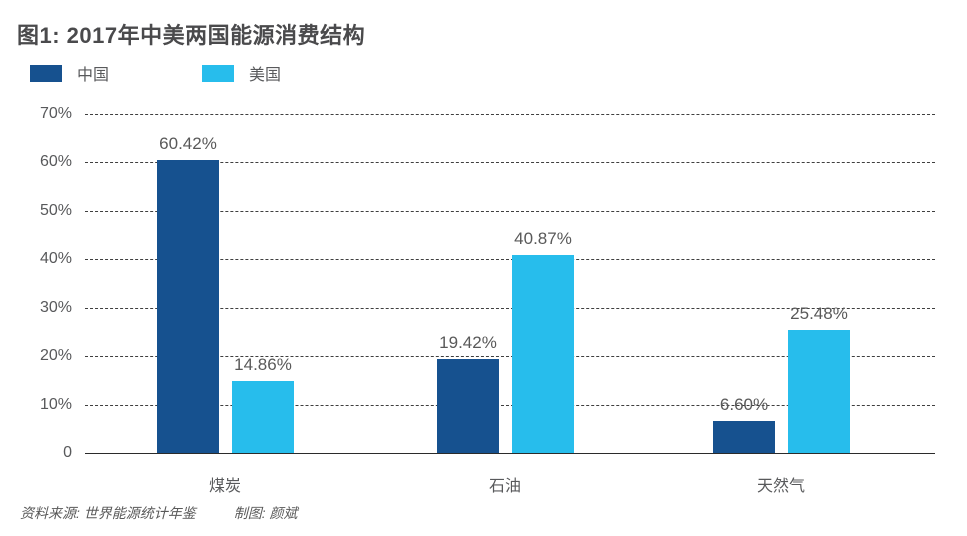  Describe the element at coordinates (55, 356) in the screenshot. I see `y-tick-20: 20%` at that location.